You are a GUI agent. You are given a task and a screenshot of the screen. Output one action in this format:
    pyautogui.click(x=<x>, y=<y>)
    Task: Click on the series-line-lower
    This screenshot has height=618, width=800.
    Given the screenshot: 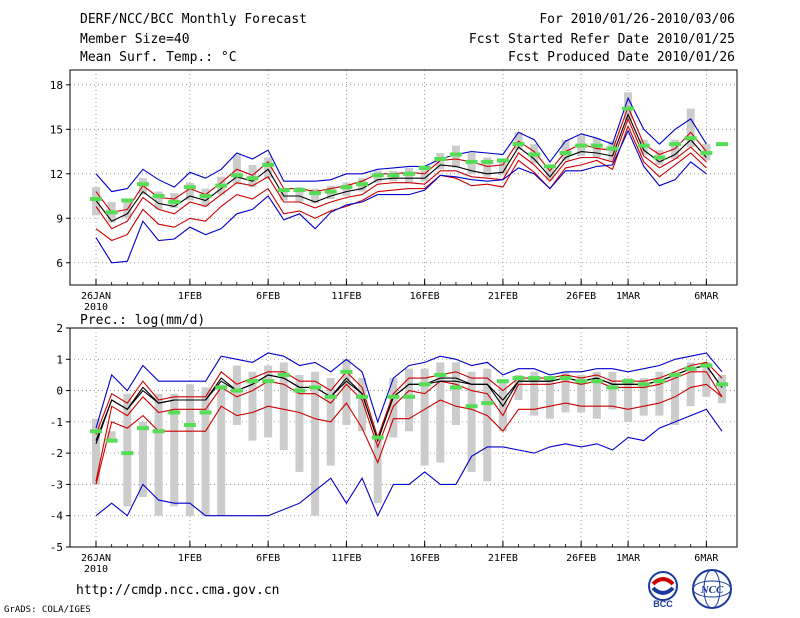 What is the action you would take?
    pyautogui.click(x=401, y=173)
    